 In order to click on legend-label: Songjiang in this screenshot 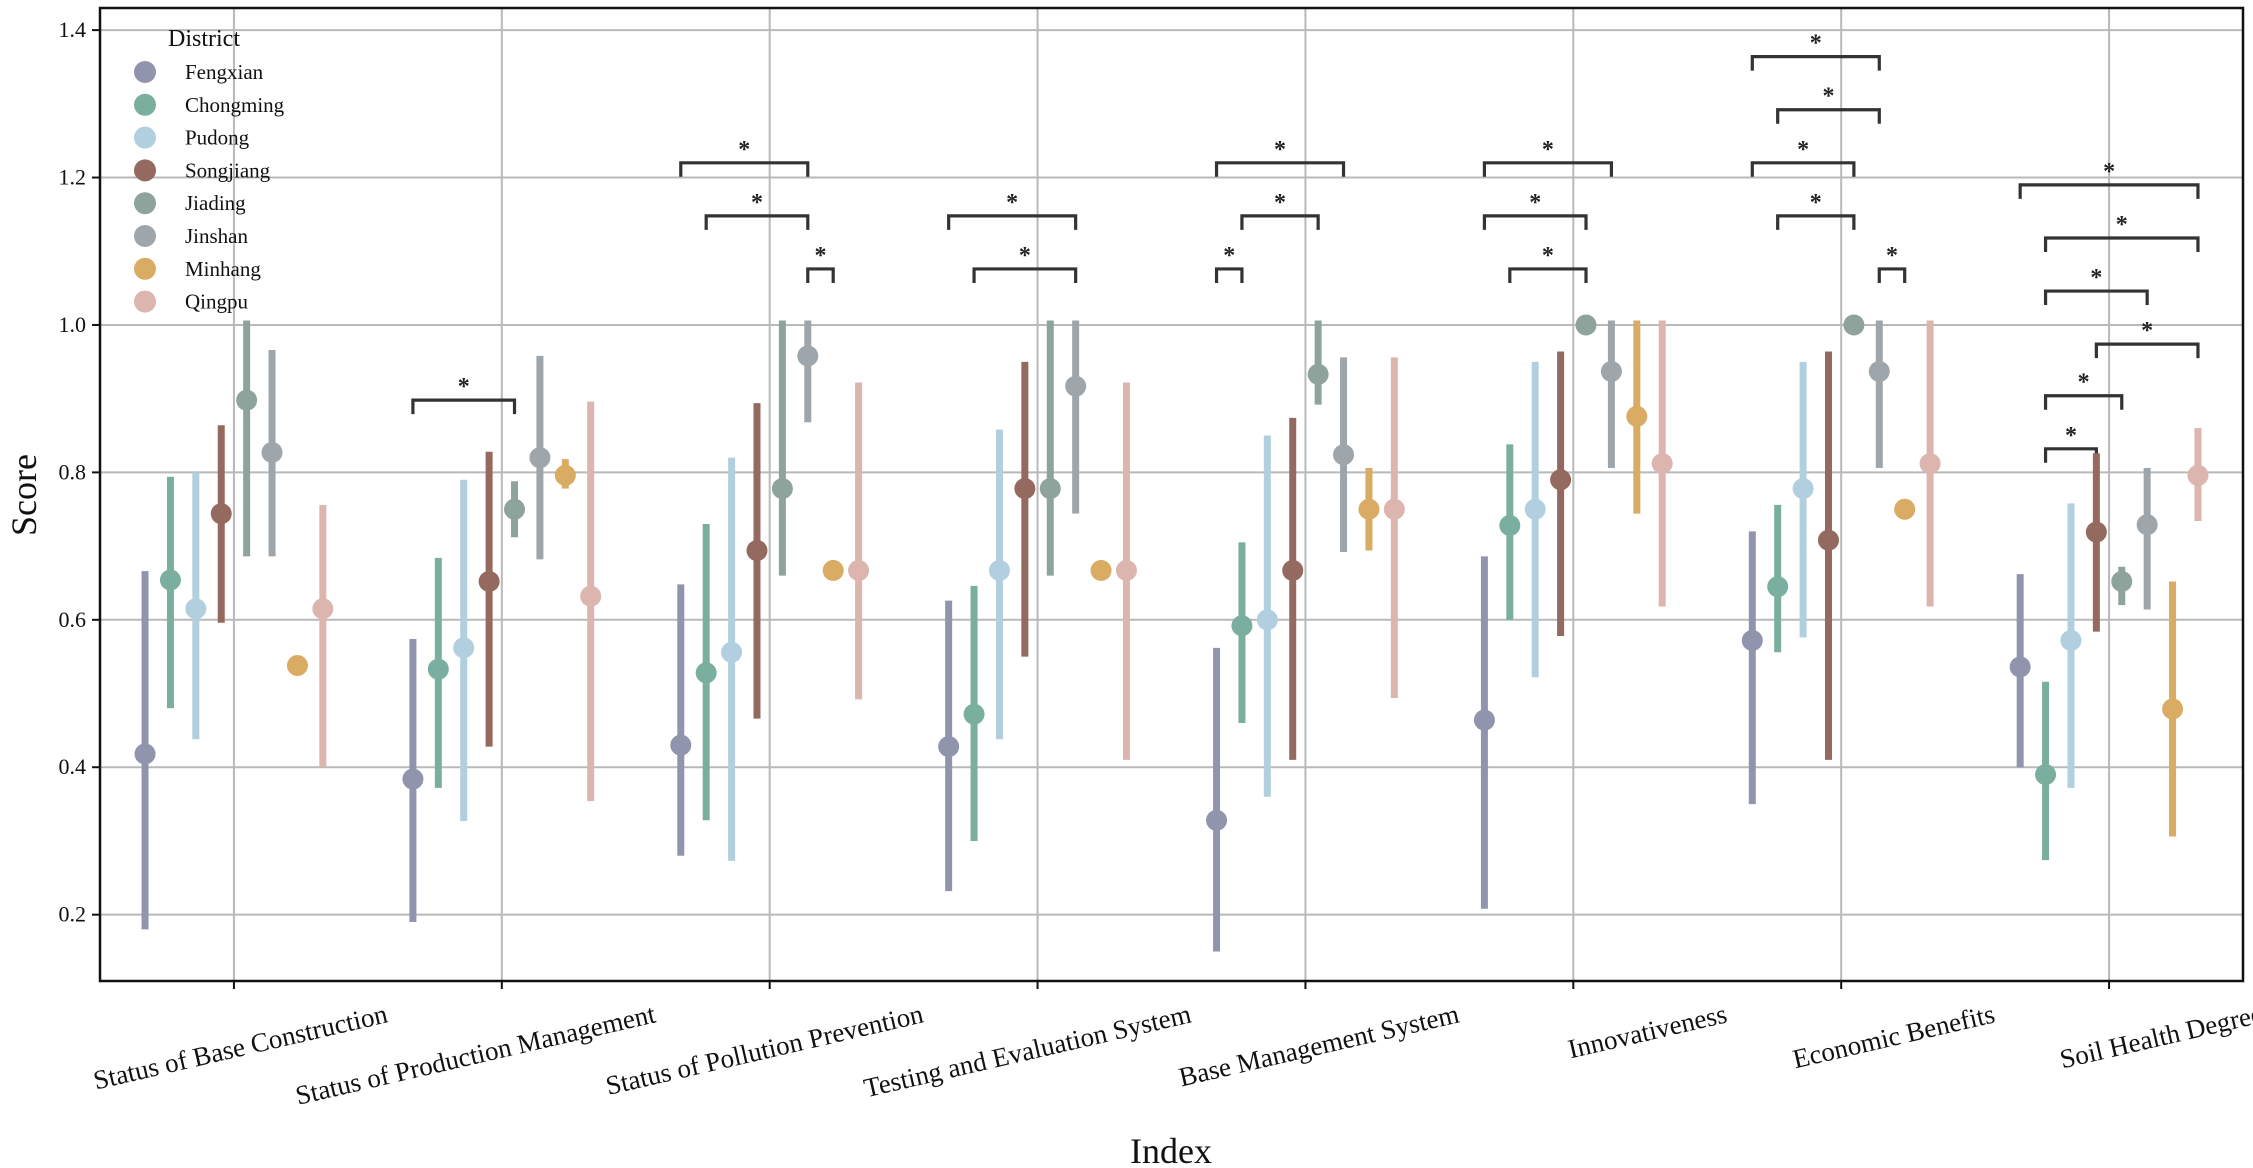, I will do `click(228, 170)`.